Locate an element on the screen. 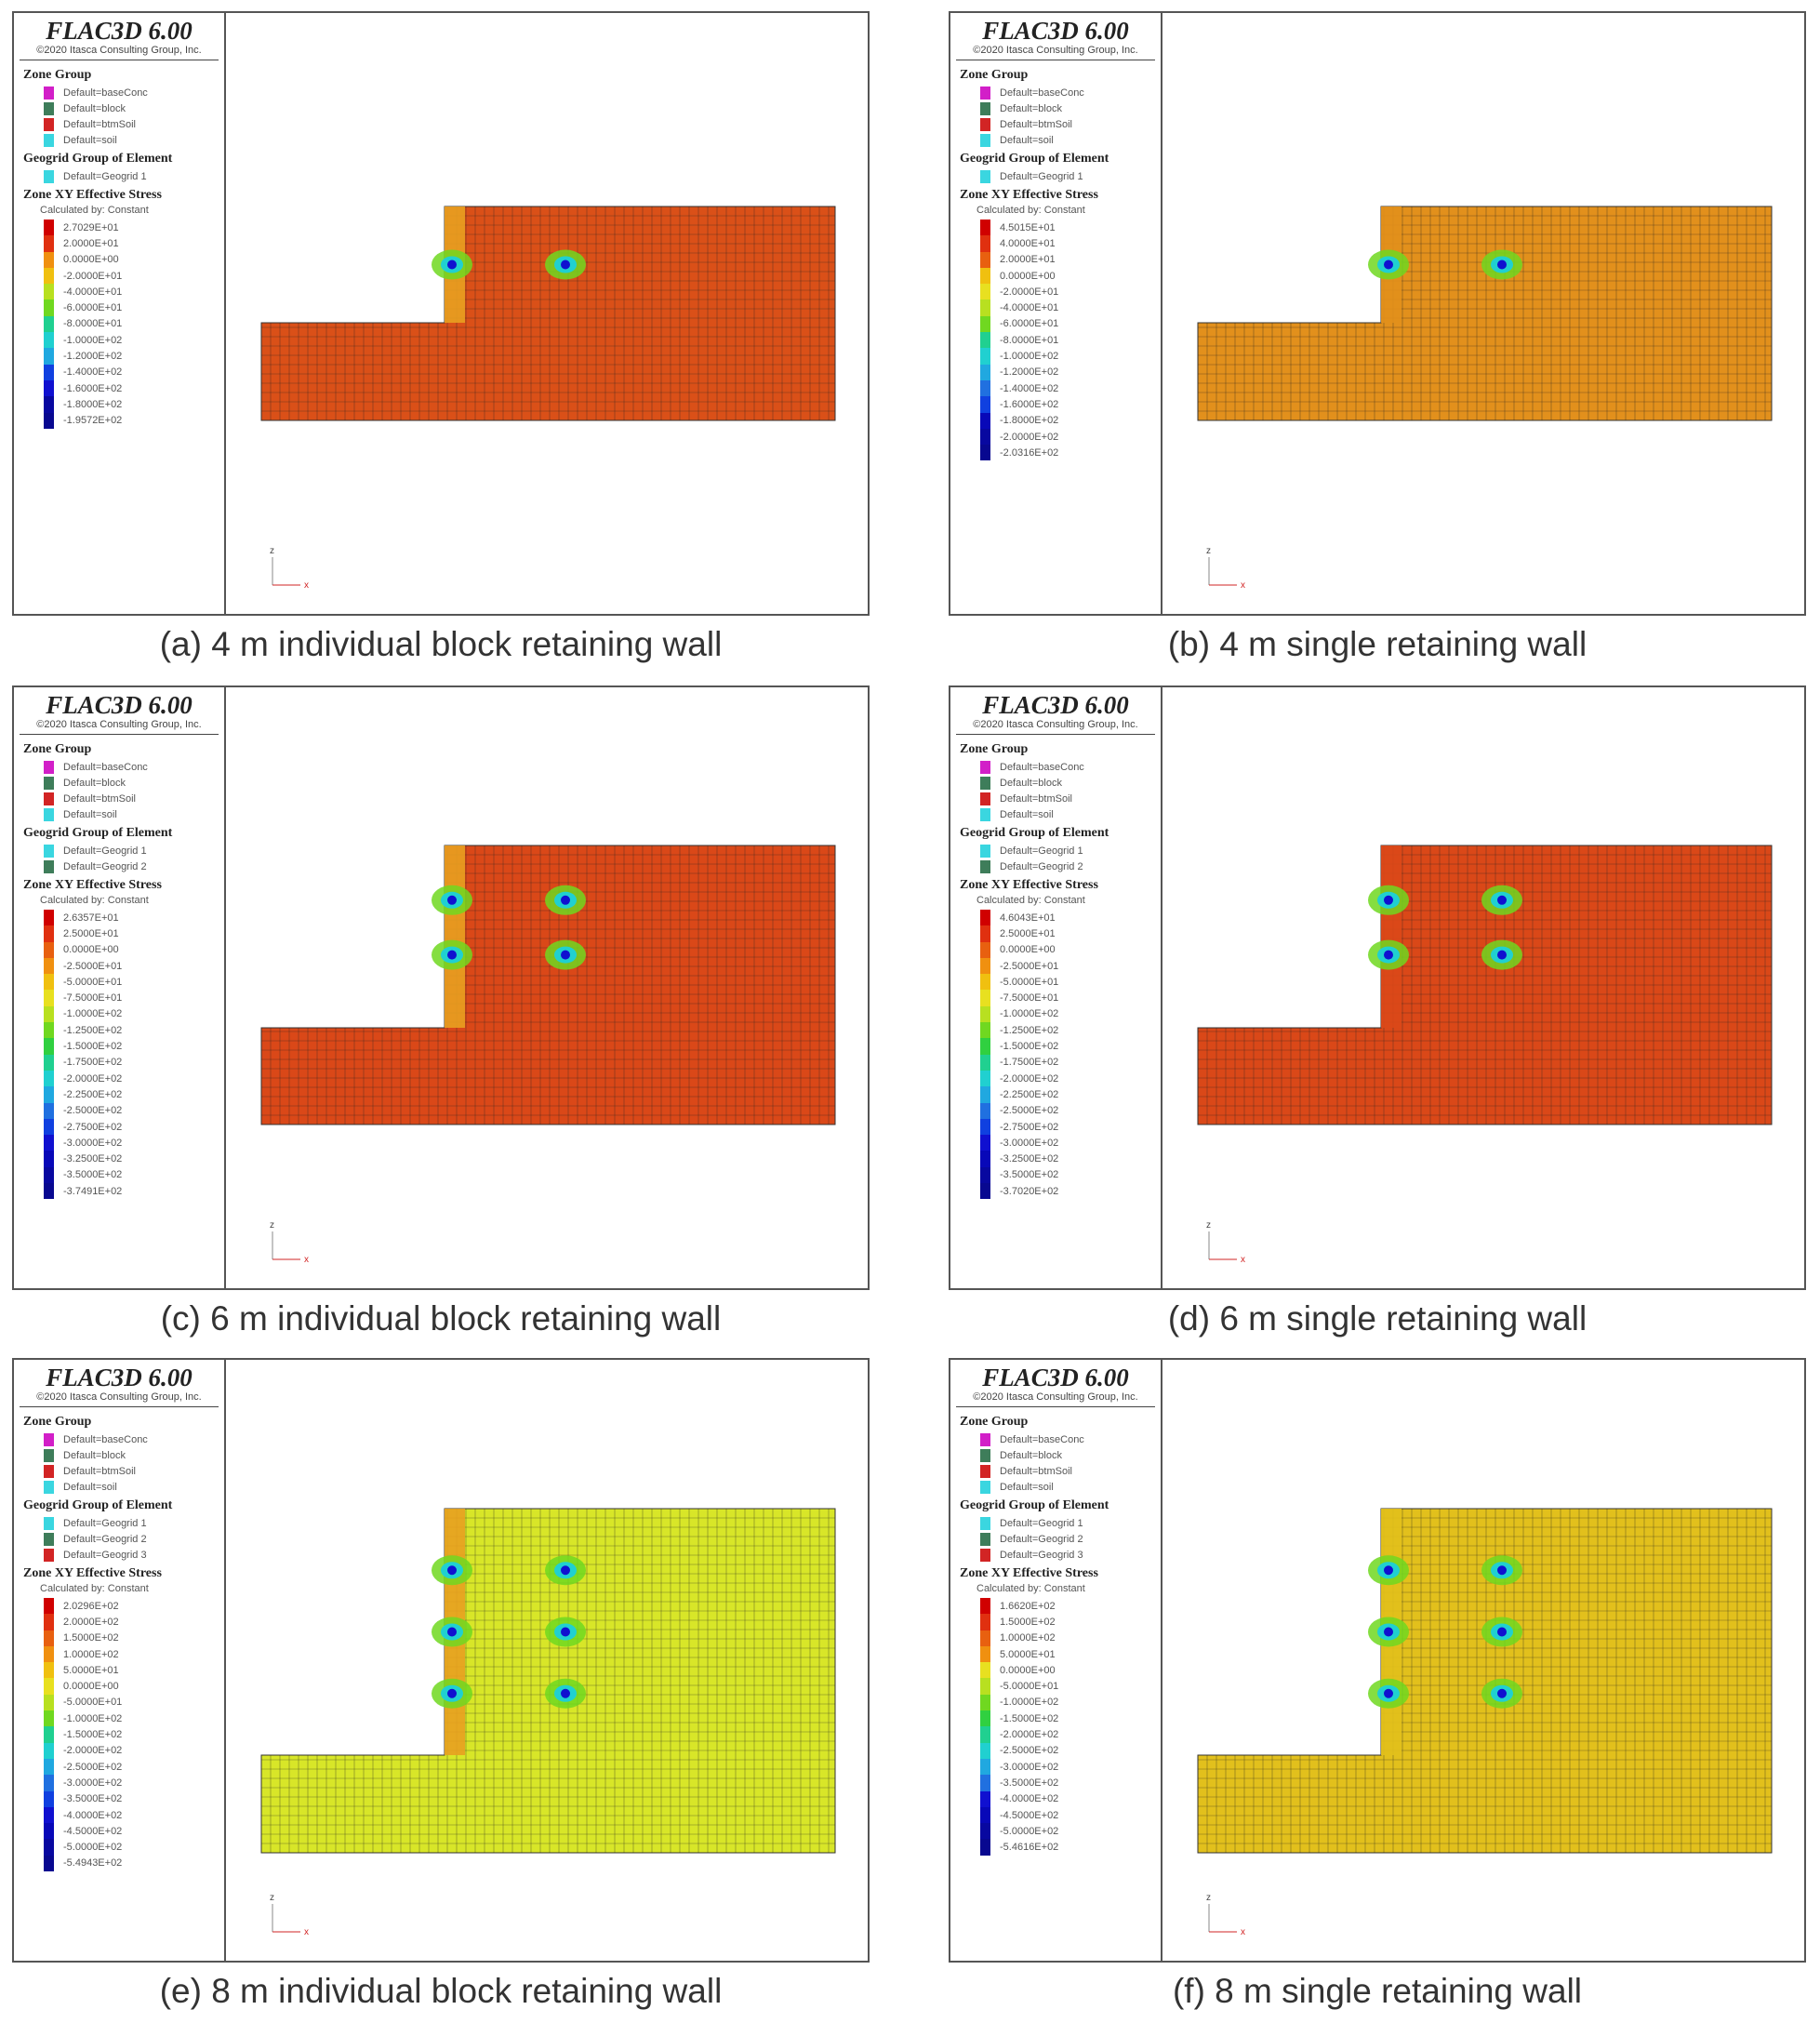 This screenshot has width=1820, height=2023. contour-value: -7.5000E+01 is located at coordinates (1029, 999).